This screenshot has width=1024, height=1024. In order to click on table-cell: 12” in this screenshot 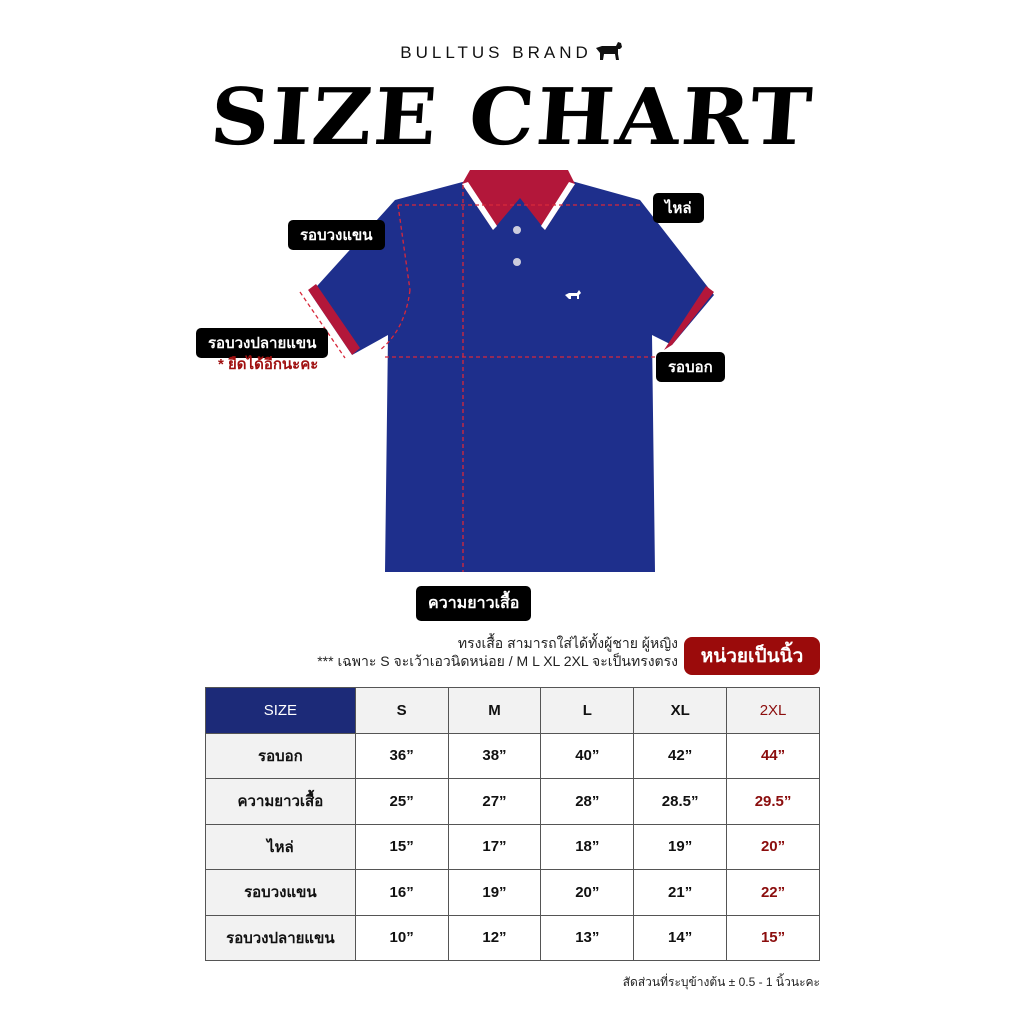, I will do `click(494, 937)`.